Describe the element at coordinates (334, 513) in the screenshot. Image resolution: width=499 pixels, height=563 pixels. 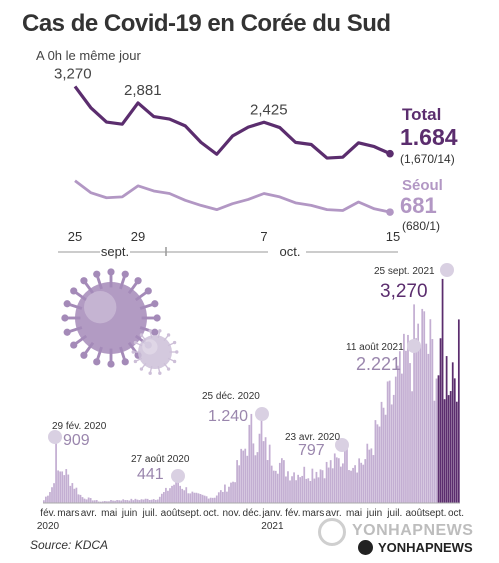
I see `x-tick-label: avr.` at that location.